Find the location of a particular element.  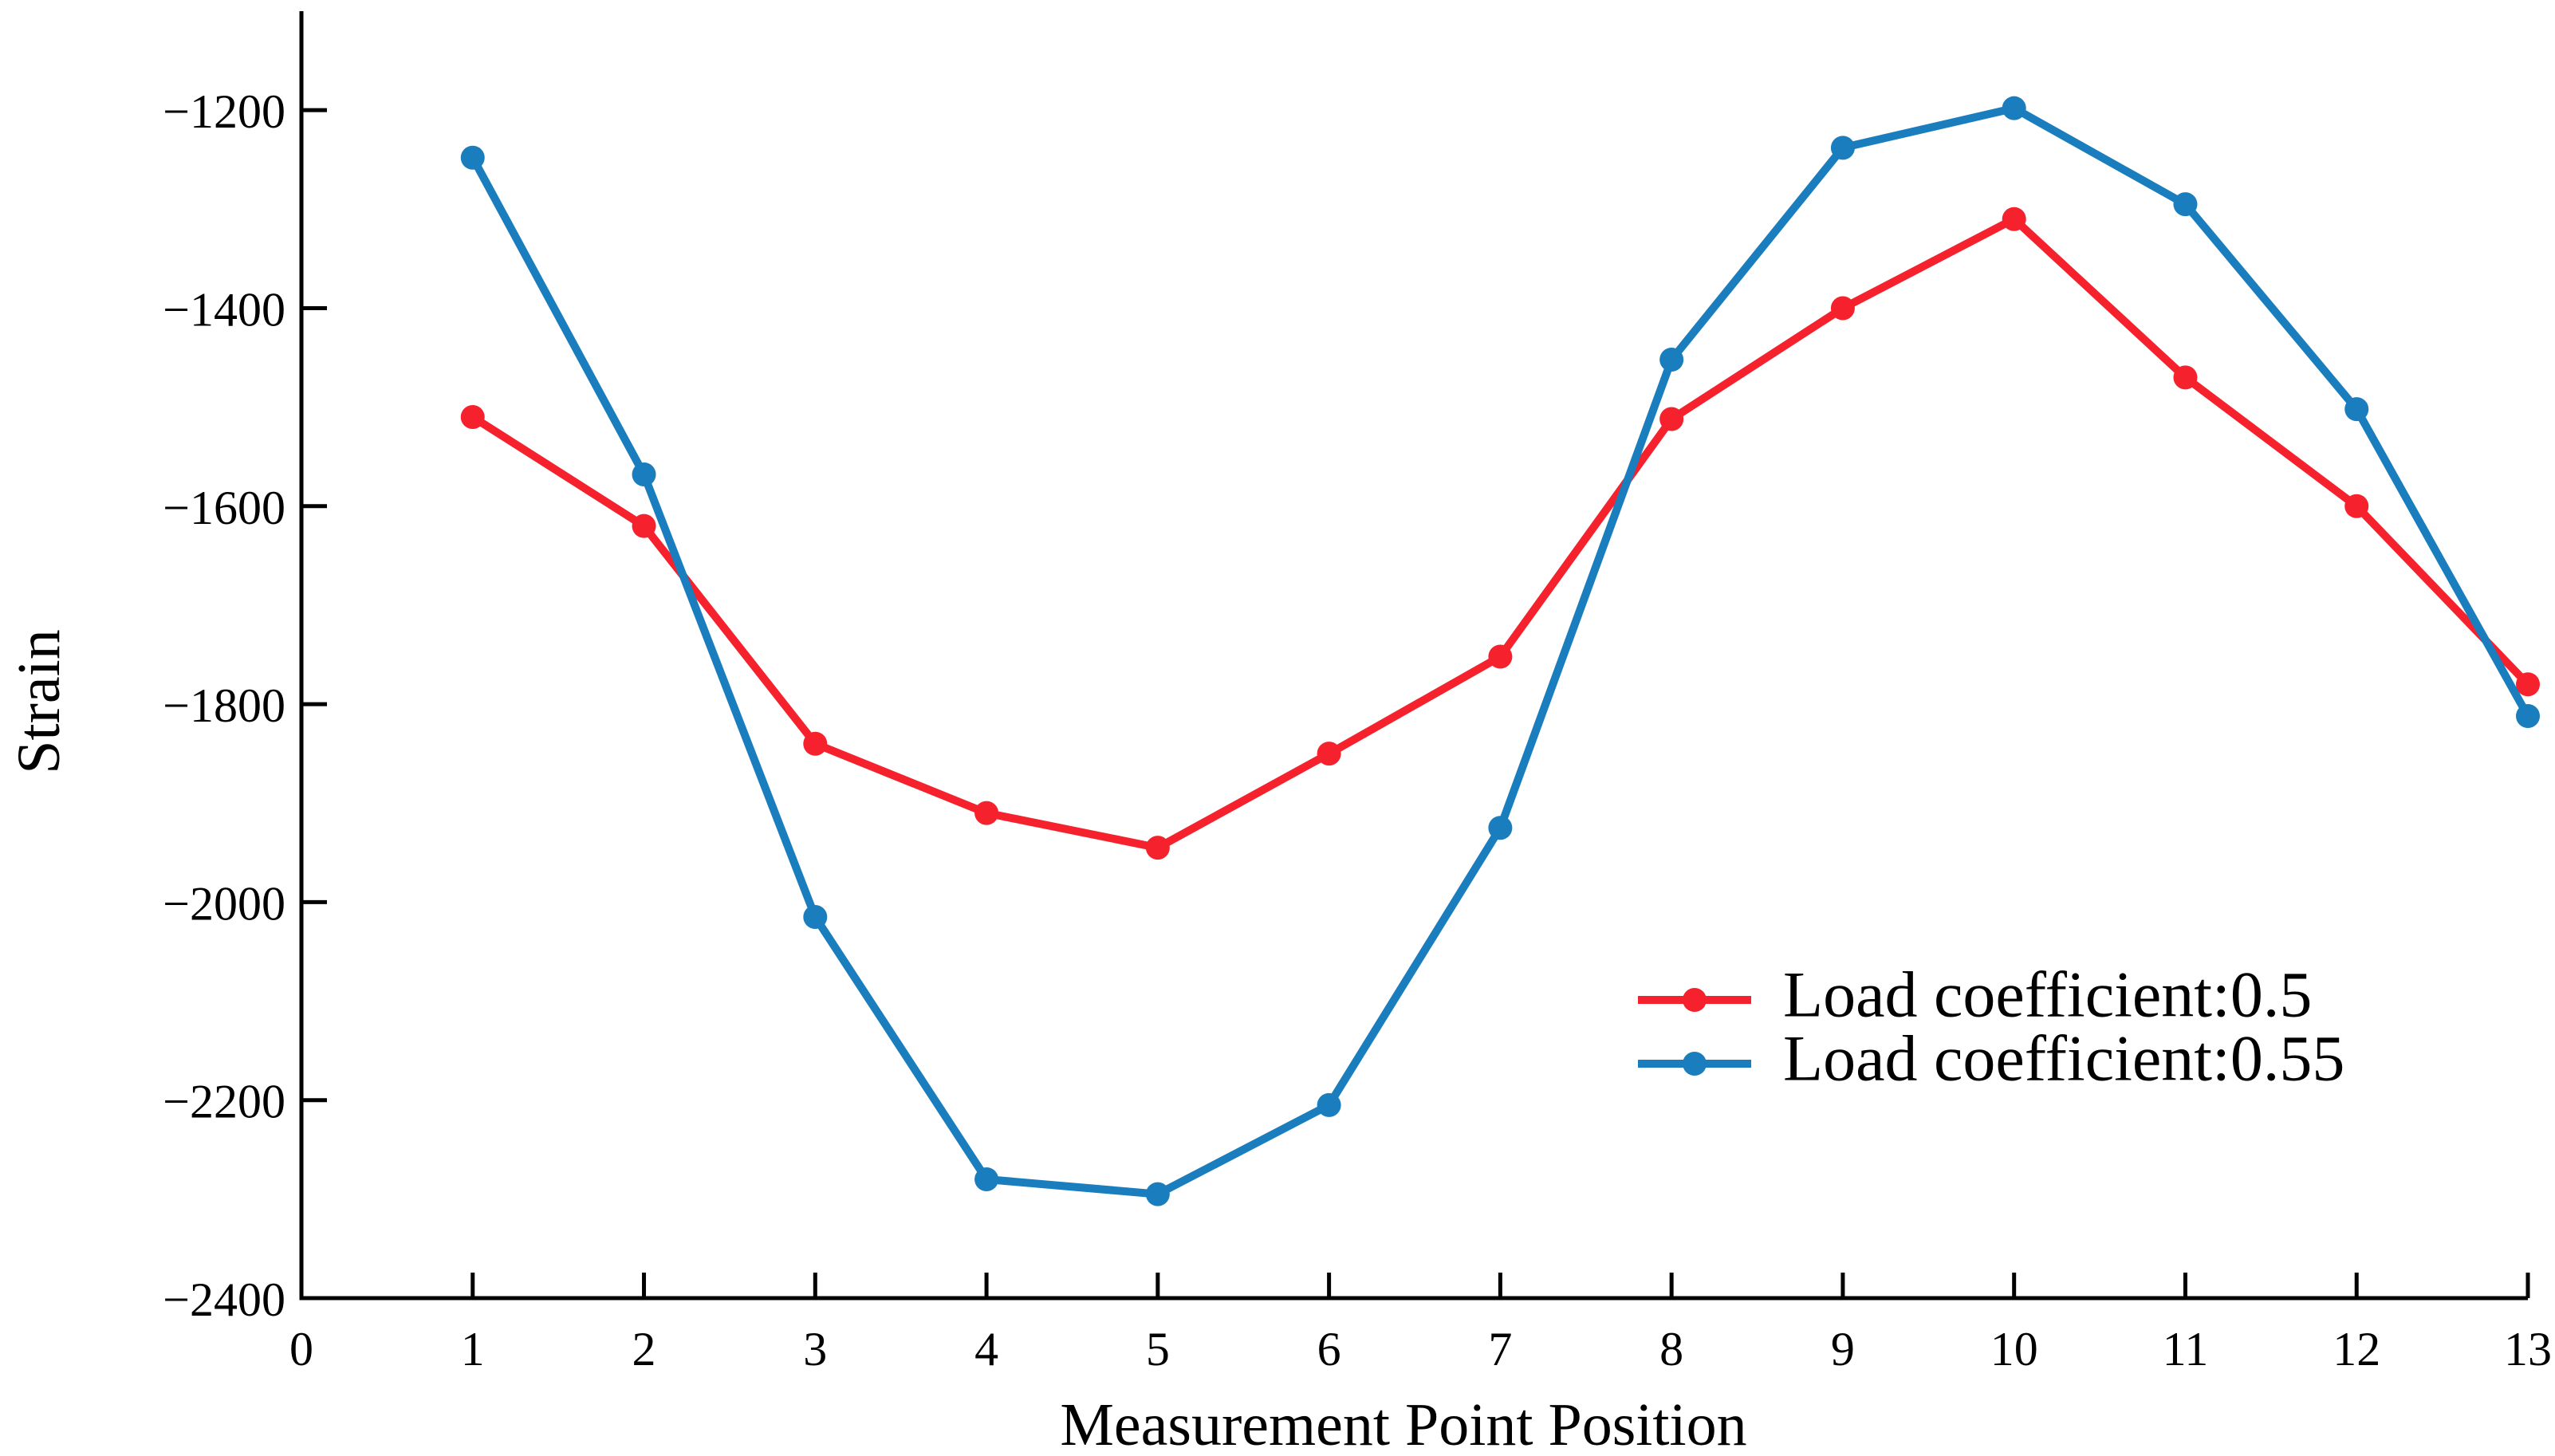

x-tick-label: 2 is located at coordinates (644, 1349).